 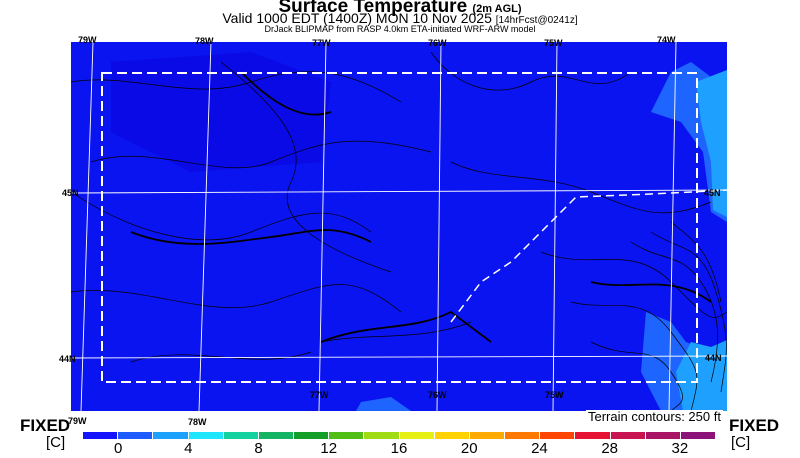 What do you see at coordinates (319, 395) in the screenshot?
I see `grid-label-bottom-77w: 77W` at bounding box center [319, 395].